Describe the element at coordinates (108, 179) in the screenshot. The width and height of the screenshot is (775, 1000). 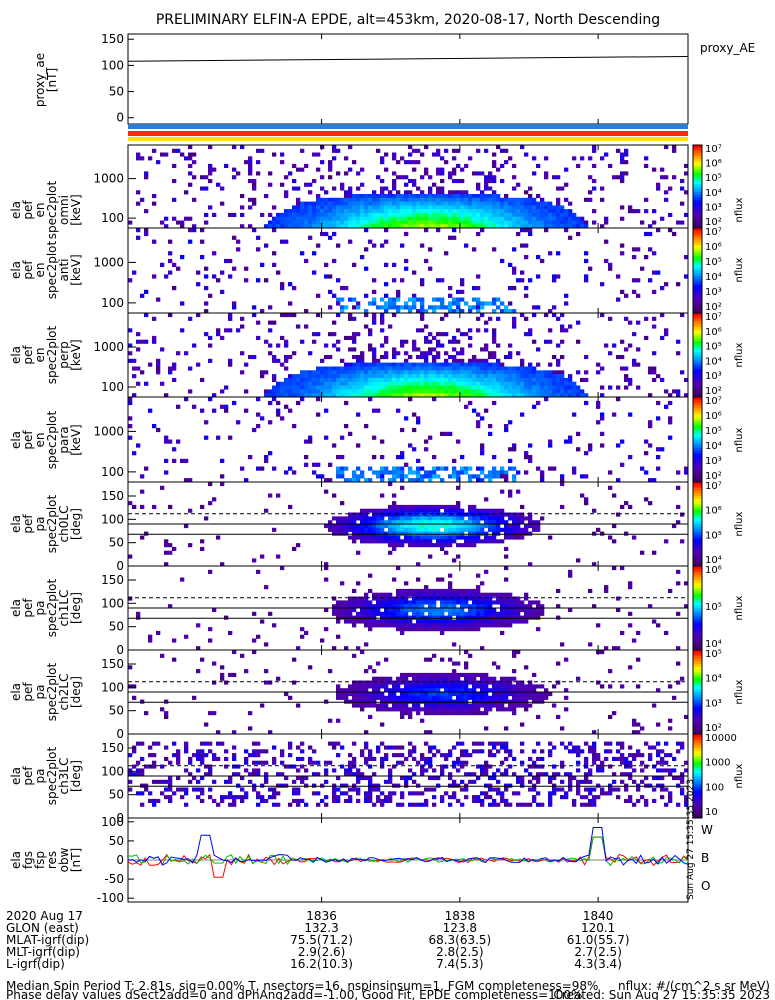
I see `y-tick-label: 1000` at that location.